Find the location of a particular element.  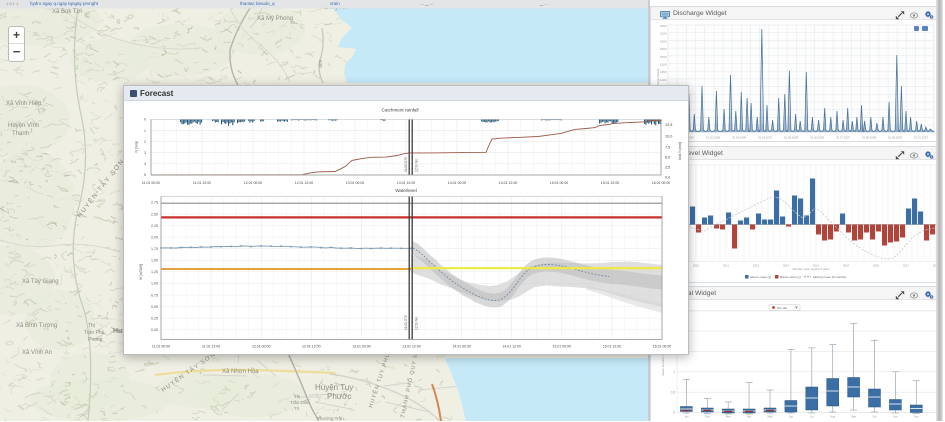

svg-text: 14.01 00:00 is located at coordinates (461, 347).